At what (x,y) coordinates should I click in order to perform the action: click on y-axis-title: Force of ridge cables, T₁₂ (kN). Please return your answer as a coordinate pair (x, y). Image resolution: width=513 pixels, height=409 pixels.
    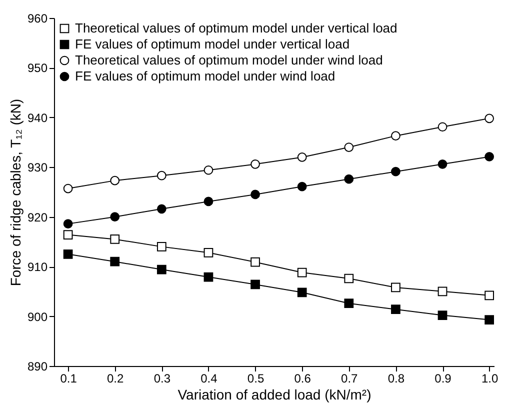
    Looking at the image, I should click on (15, 192).